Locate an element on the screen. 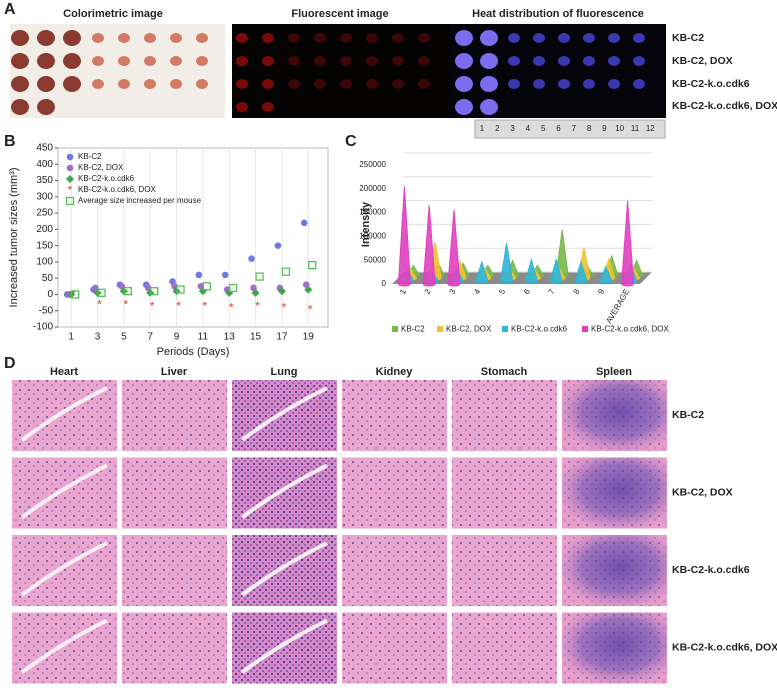 Image resolution: width=777 pixels, height=690 pixels. y-tick-label: 0 is located at coordinates (50, 294).